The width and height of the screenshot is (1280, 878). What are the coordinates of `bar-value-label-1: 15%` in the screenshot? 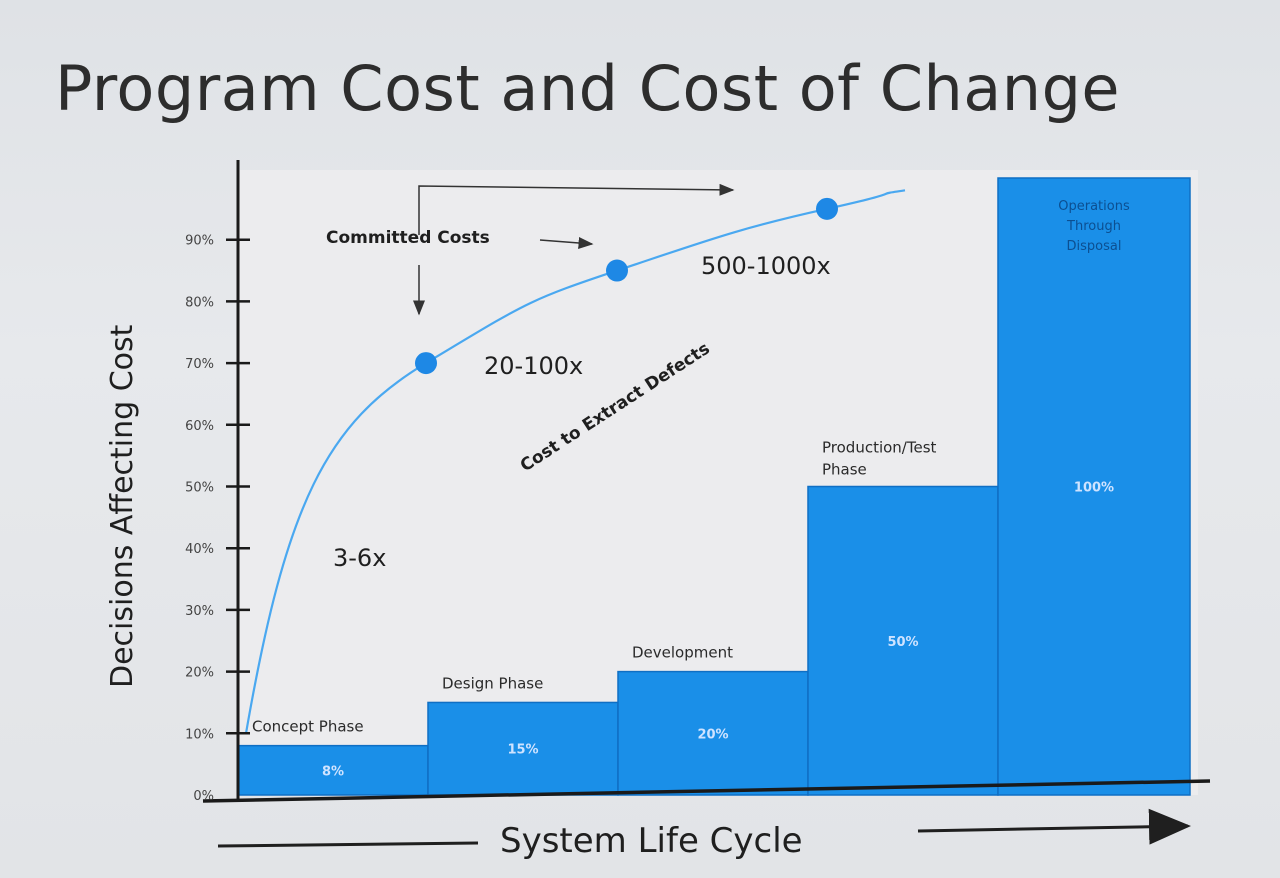 It's located at (522, 750).